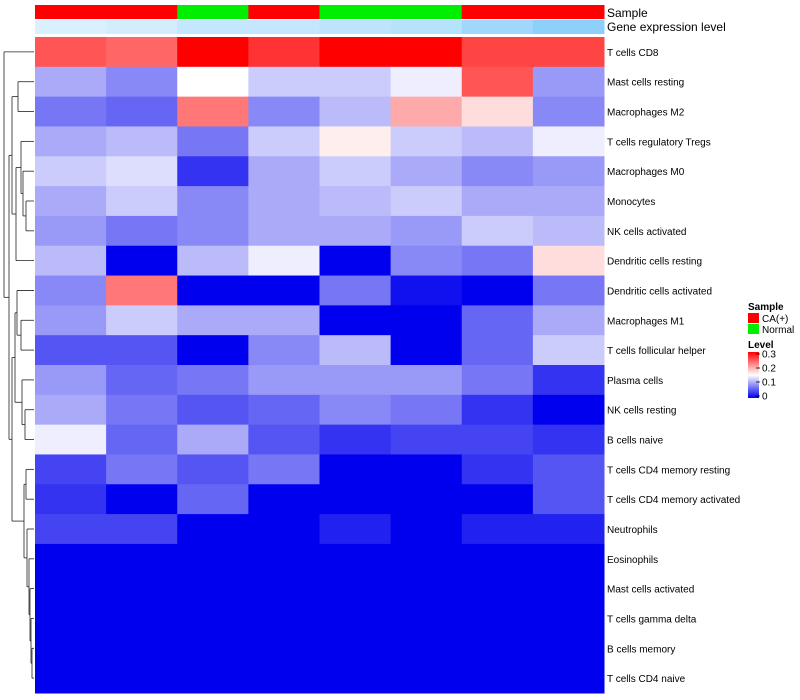  Describe the element at coordinates (646, 321) in the screenshot. I see `row-label: Macrophages M1` at that location.